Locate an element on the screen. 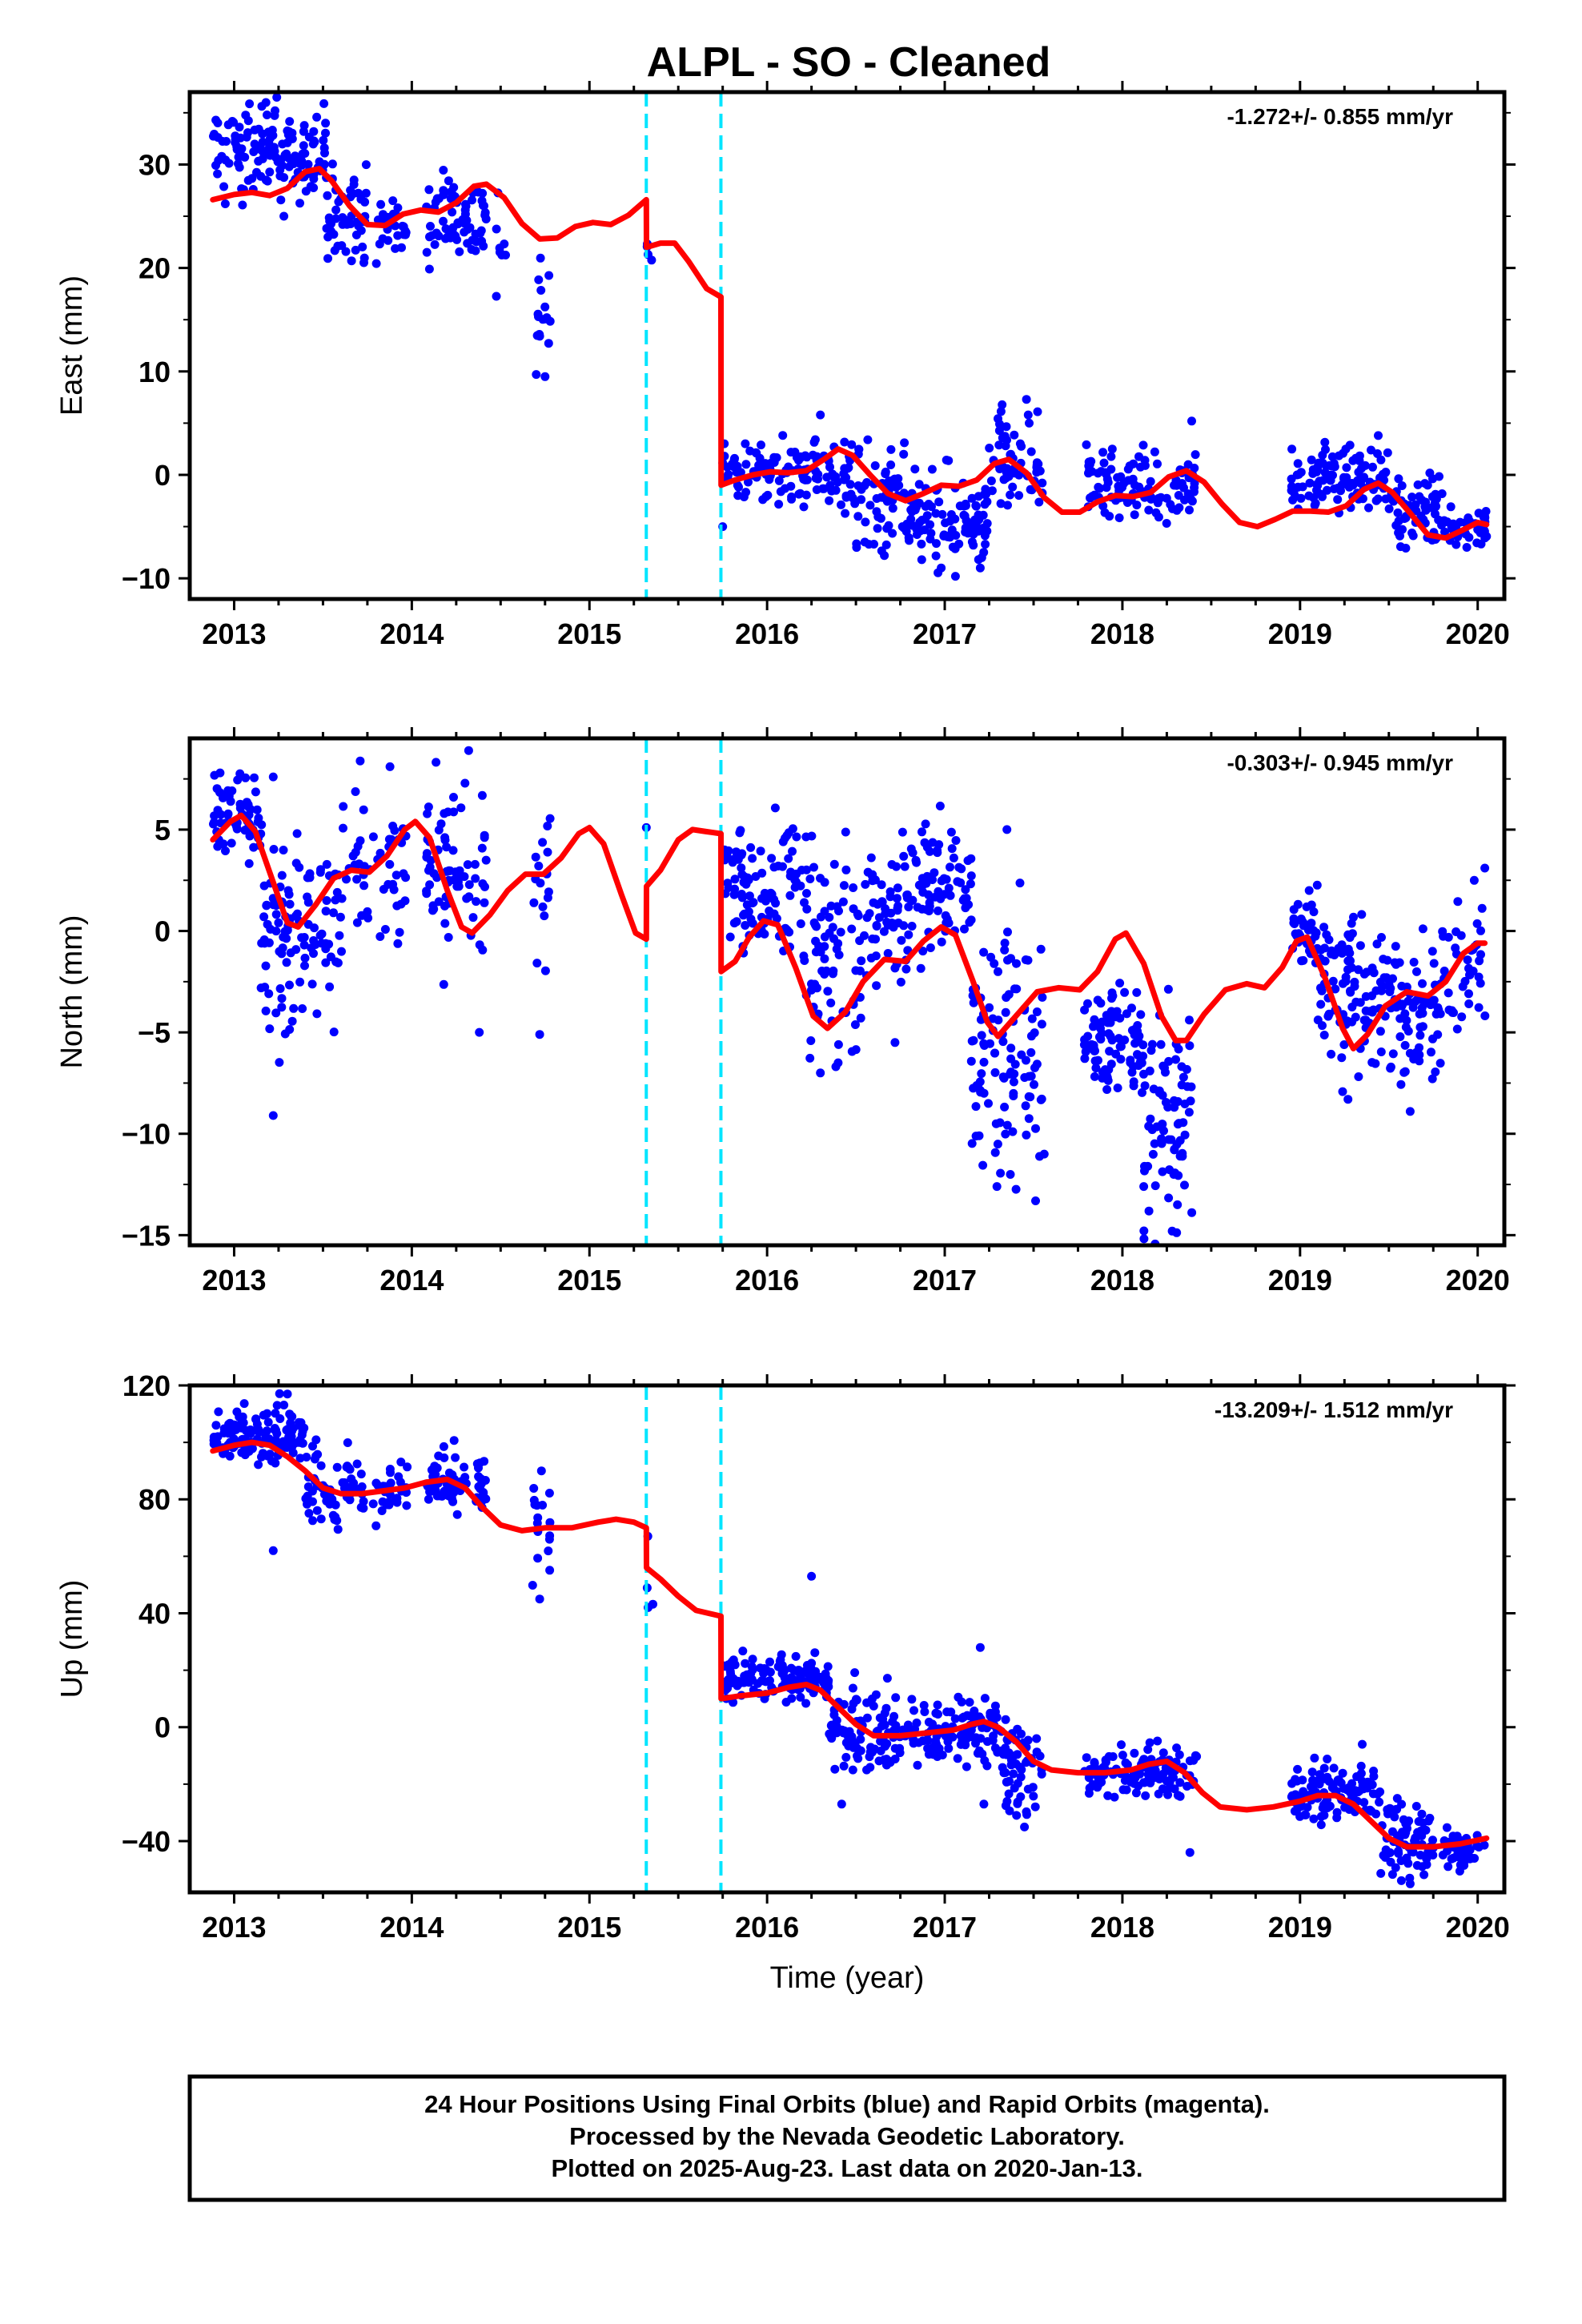 Image resolution: width=1582 pixels, height=2324 pixels. up-x-tick-label: 2013 is located at coordinates (234, 1927).